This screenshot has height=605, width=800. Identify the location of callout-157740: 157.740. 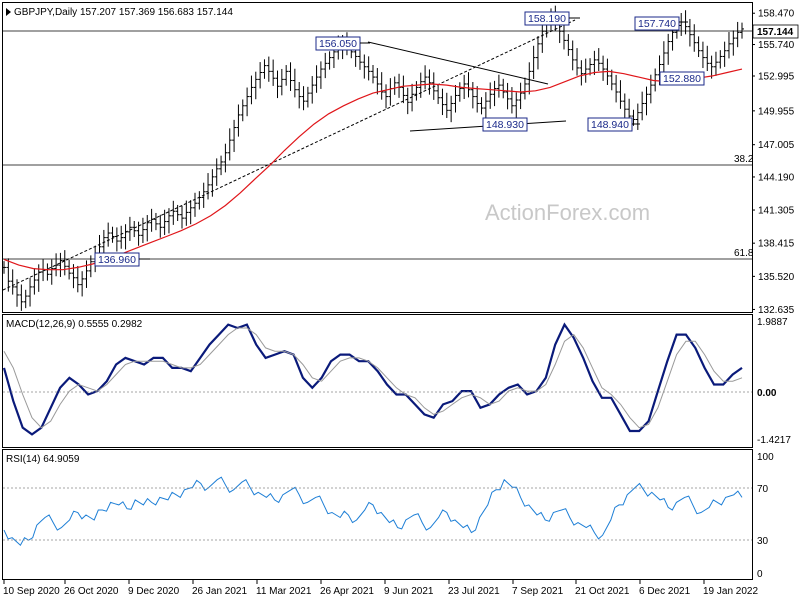
(661, 23).